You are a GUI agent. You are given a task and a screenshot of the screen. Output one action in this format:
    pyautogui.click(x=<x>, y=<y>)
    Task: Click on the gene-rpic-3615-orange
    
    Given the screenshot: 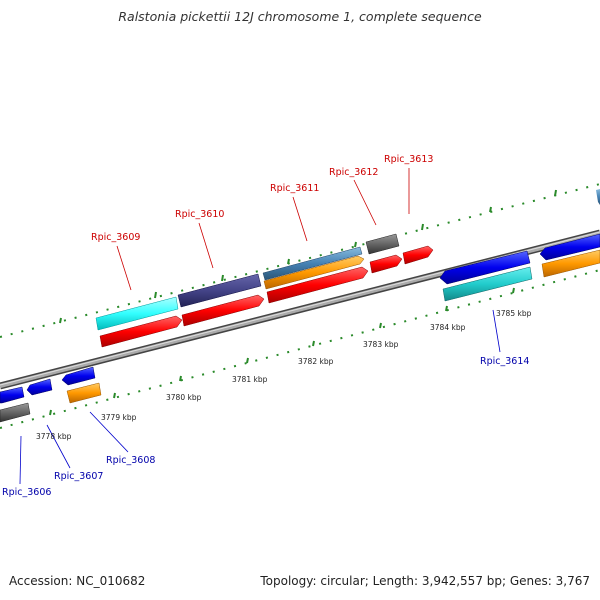 What is the action you would take?
    pyautogui.click(x=570, y=263)
    